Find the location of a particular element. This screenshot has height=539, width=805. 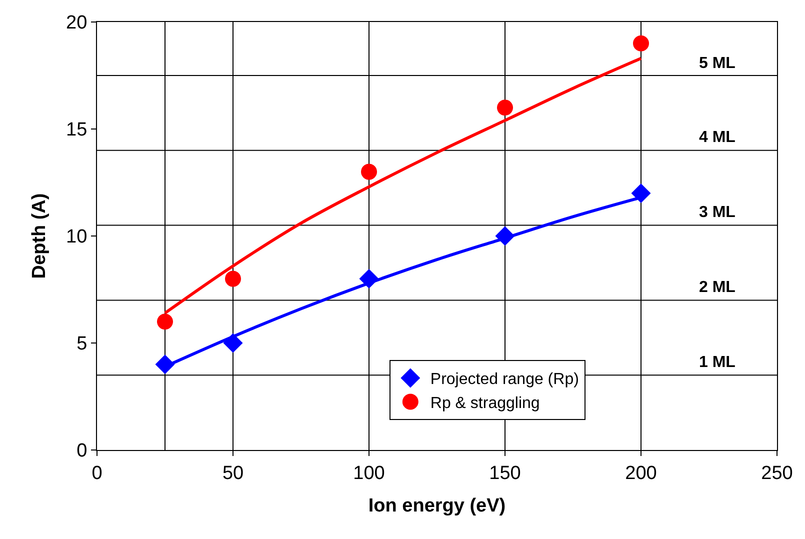

legend-label: Projected range (Rp) is located at coordinates (504, 379).